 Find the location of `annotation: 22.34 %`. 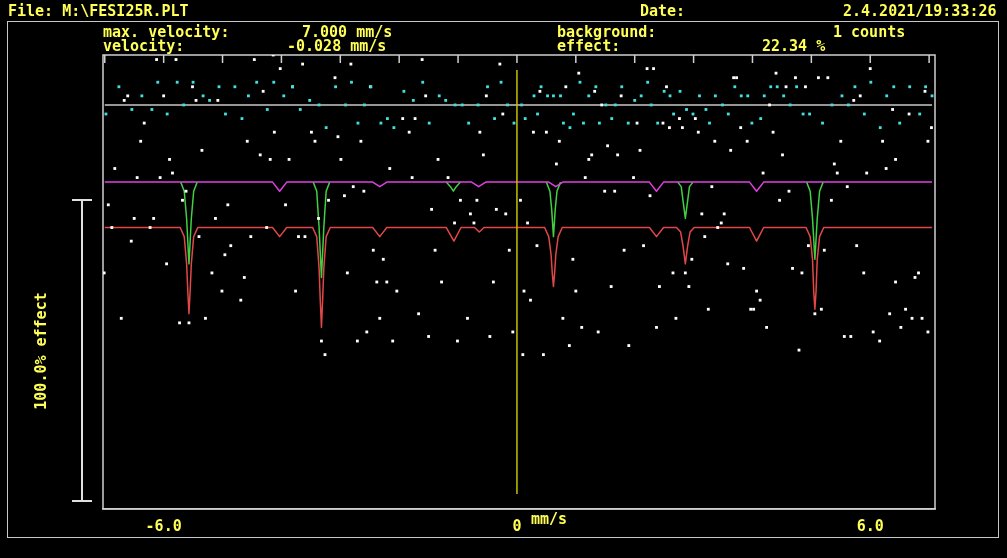

annotation: 22.34 % is located at coordinates (794, 46).